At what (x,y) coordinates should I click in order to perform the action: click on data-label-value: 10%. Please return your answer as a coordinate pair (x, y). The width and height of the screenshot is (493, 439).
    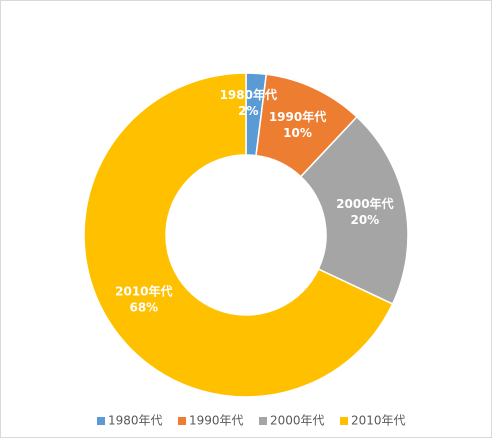
    Looking at the image, I should click on (297, 133).